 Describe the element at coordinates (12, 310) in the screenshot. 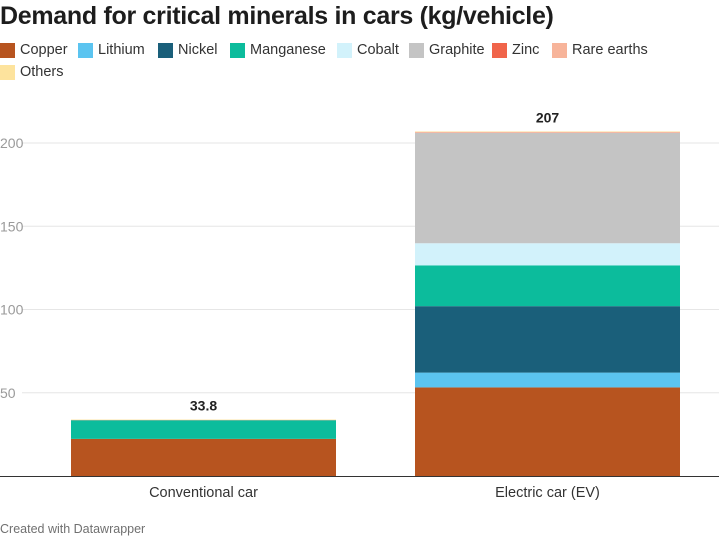

I see `y-tick-label: 100` at that location.